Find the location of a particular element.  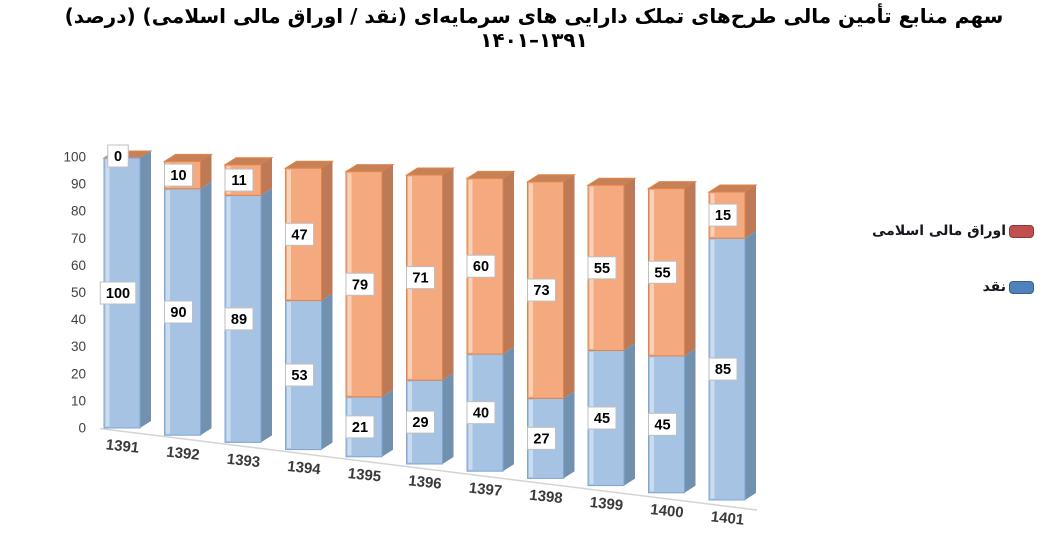

legend-swatch-cash-icon is located at coordinates (1021, 287).